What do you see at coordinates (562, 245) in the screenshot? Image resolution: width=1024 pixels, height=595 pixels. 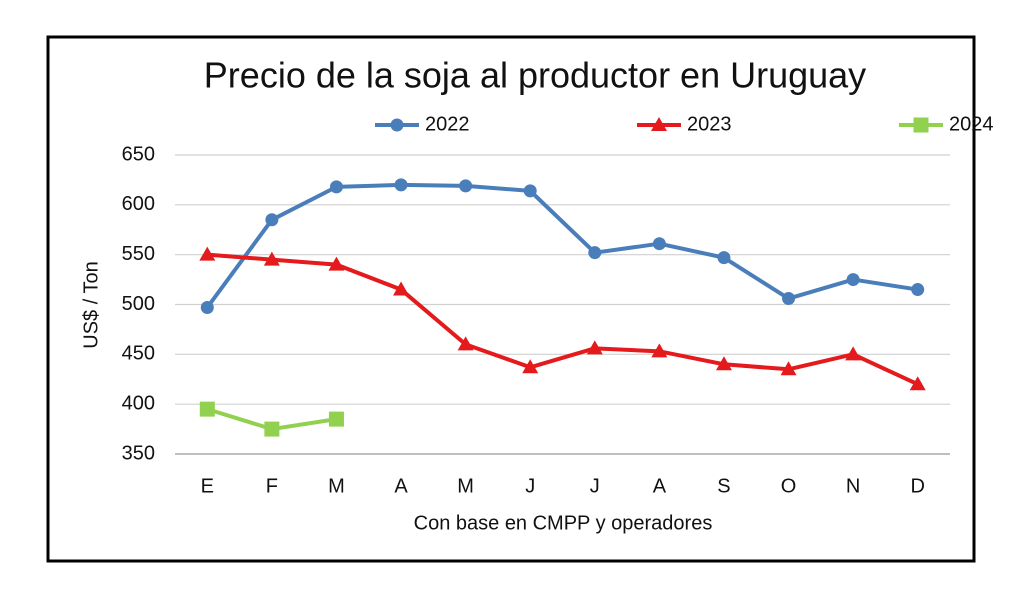 I see `series-line` at bounding box center [562, 245].